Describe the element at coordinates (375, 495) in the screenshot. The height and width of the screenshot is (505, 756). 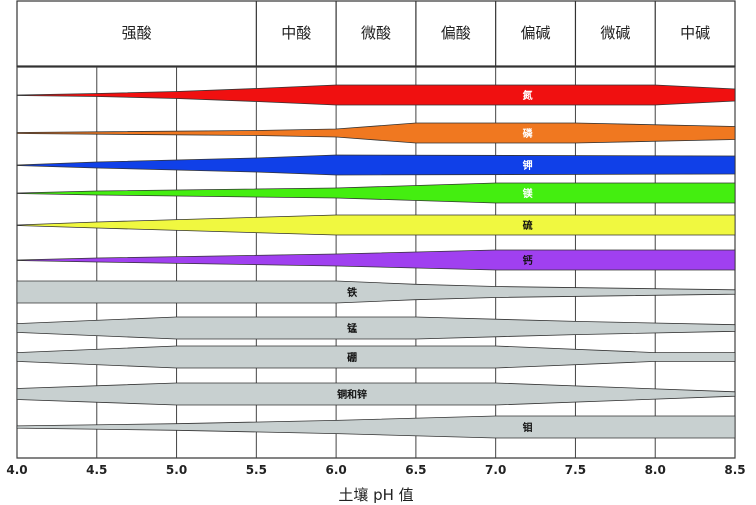
I see `x-axis-label: 土壤 pH 值` at that location.